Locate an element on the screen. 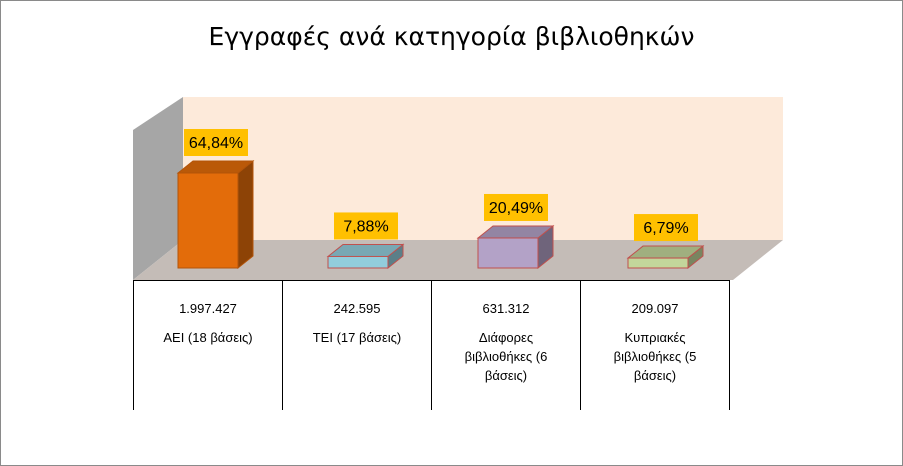 This screenshot has width=903, height=466. category-label-line: βιβλιοθήκες (5 is located at coordinates (655, 356).